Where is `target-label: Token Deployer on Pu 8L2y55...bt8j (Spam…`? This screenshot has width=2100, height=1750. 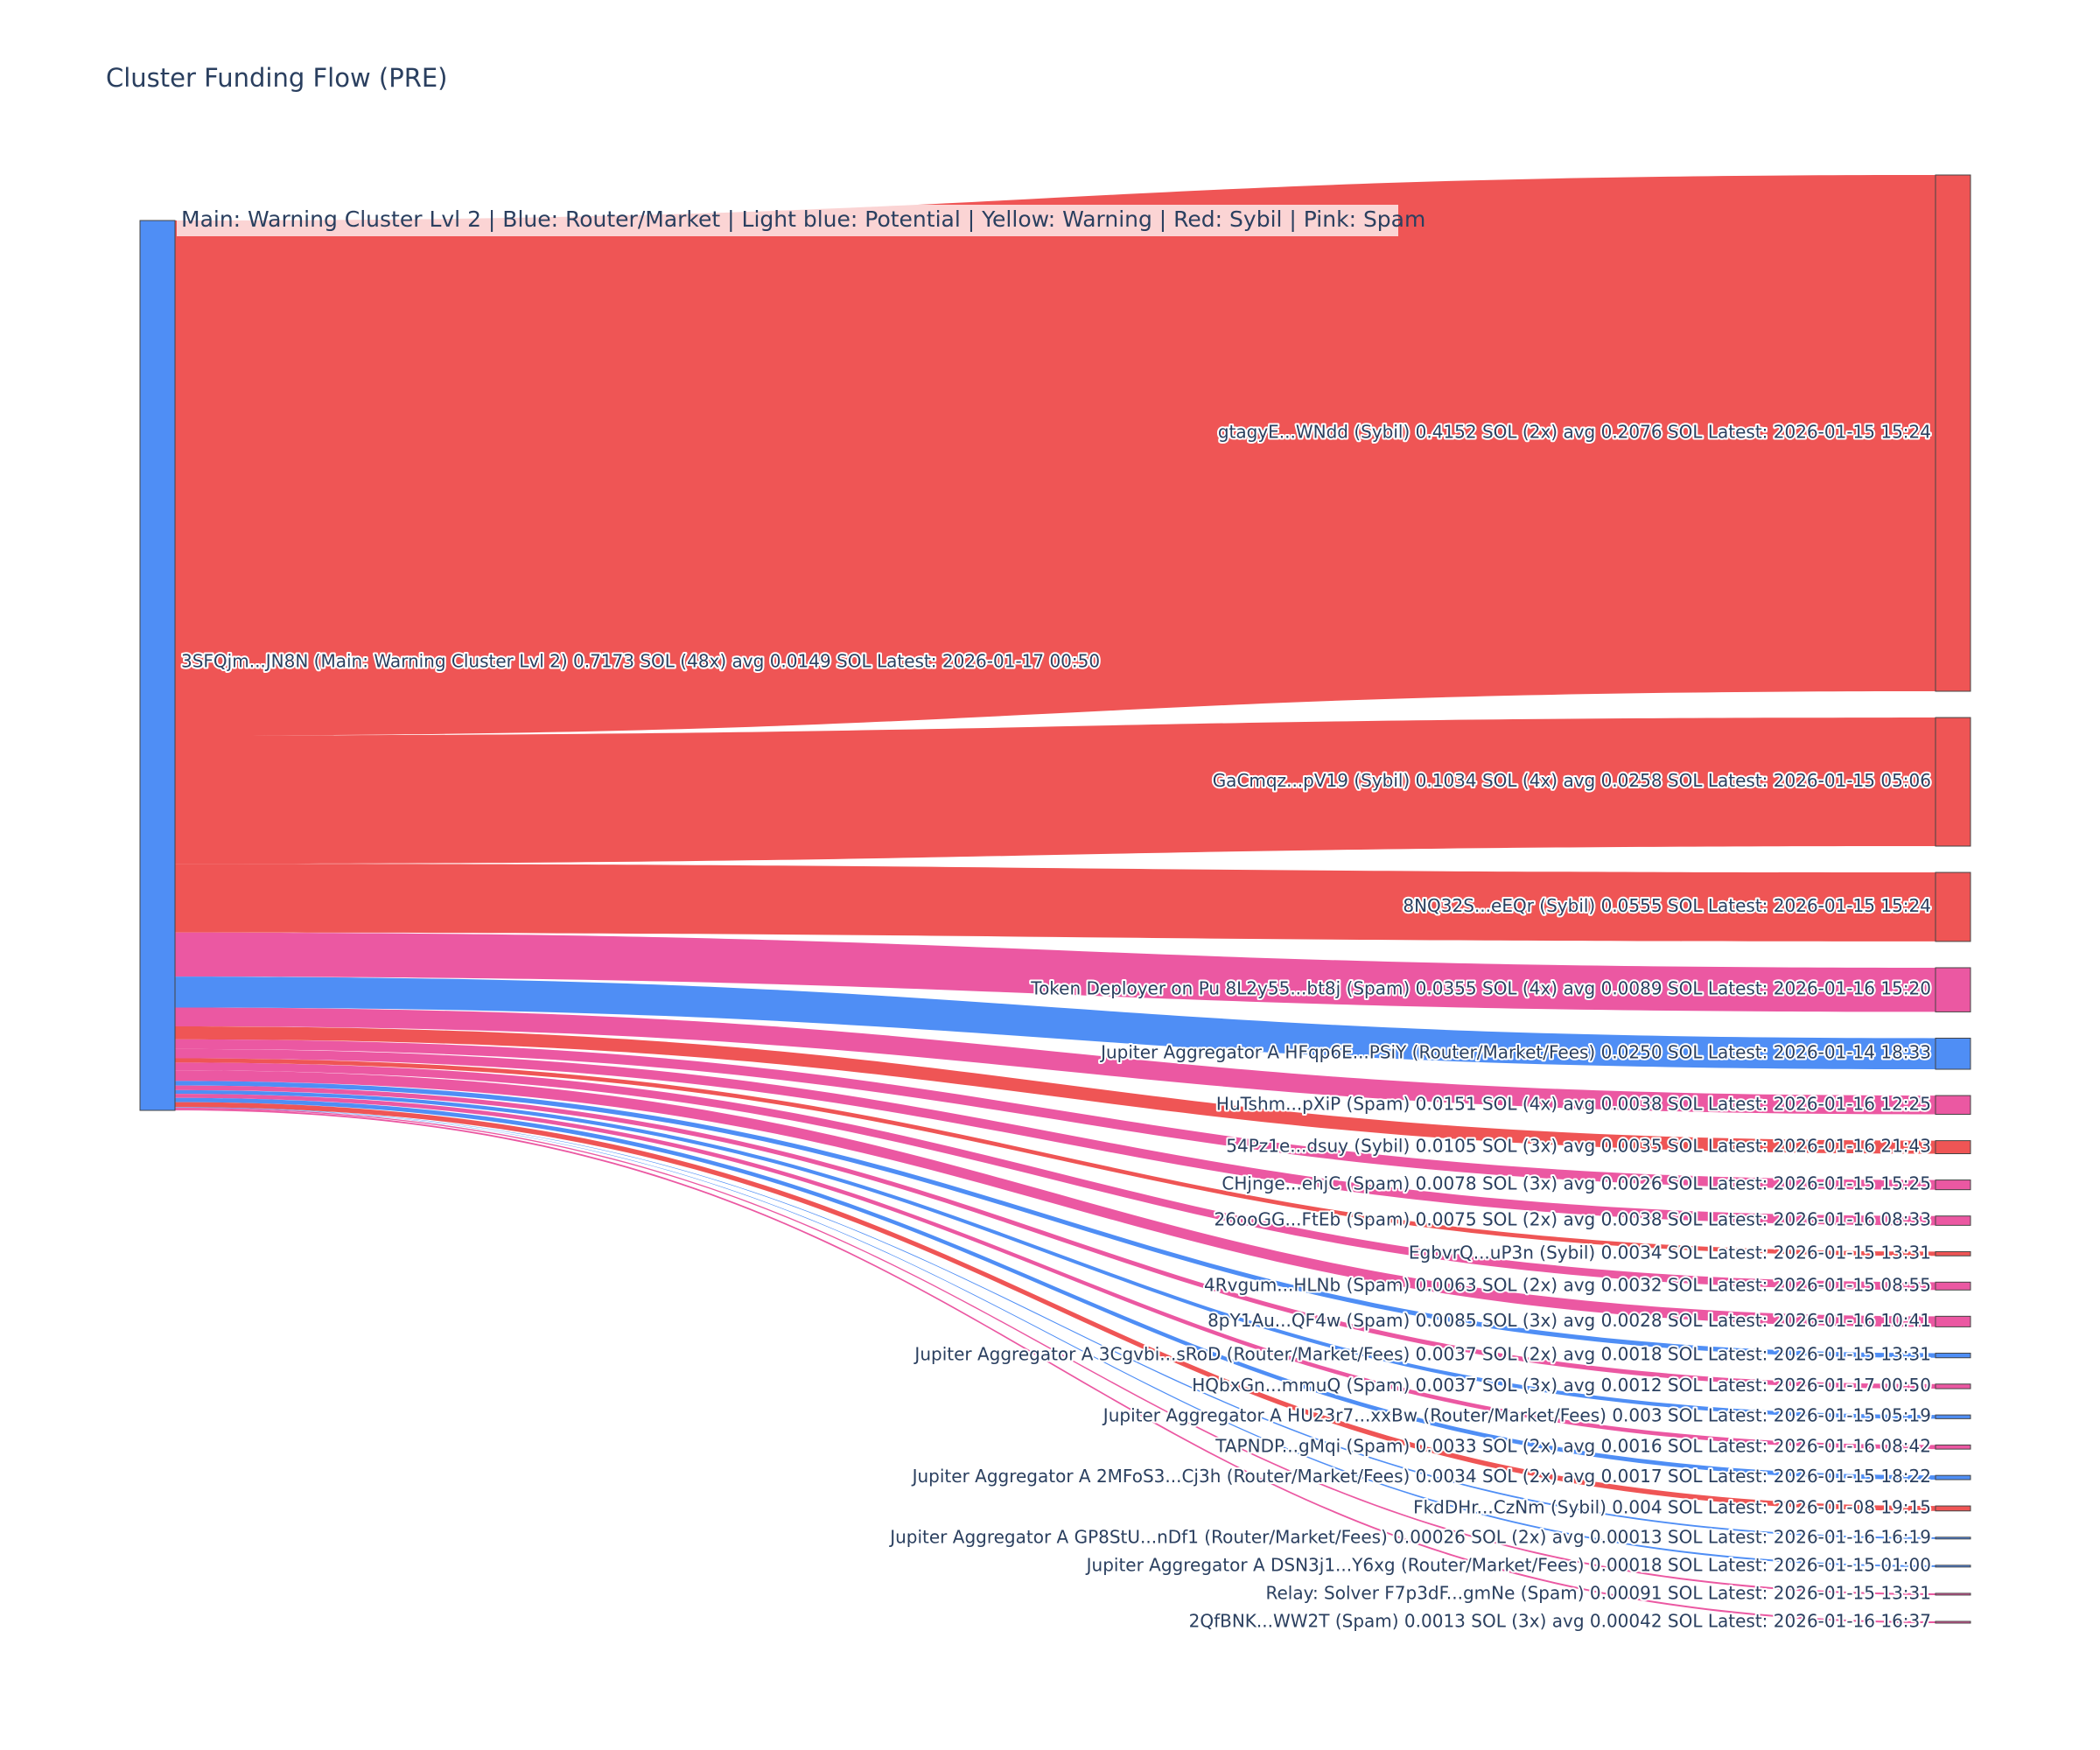
target-label: Token Deployer on Pu 8L2y55...bt8j (Spam… is located at coordinates (1480, 988).